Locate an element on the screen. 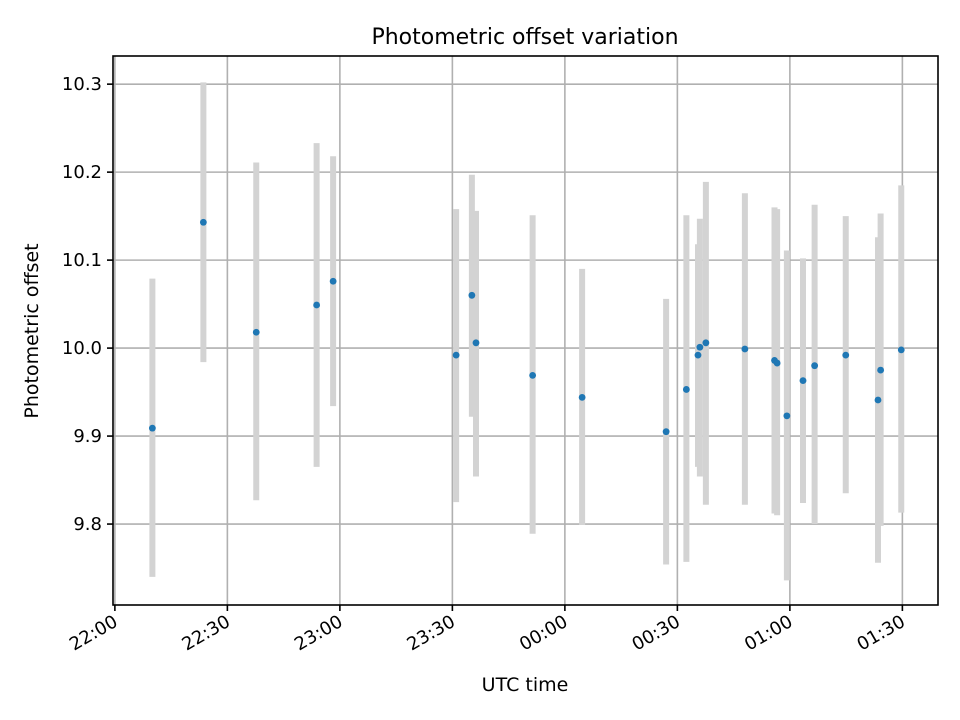 The image size is (960, 720). x-tick-label: 00:00 is located at coordinates (543, 633).